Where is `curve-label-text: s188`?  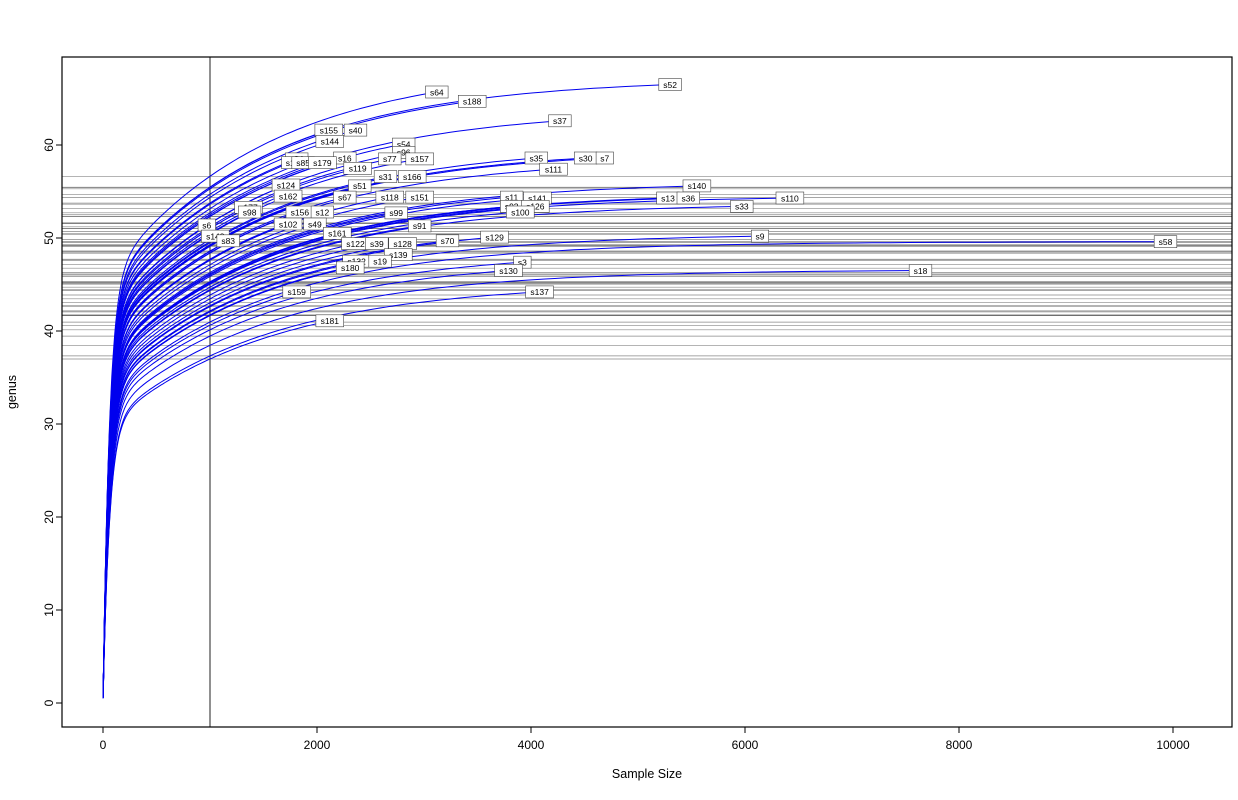
curve-label-text: s188 is located at coordinates (472, 102).